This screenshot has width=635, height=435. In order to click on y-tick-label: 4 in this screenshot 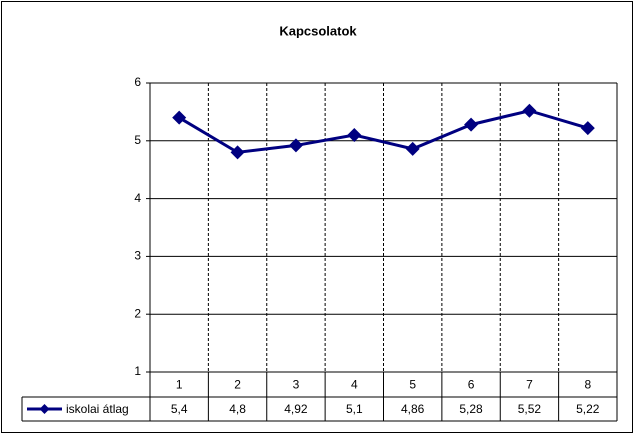, I will do `click(137, 198)`.